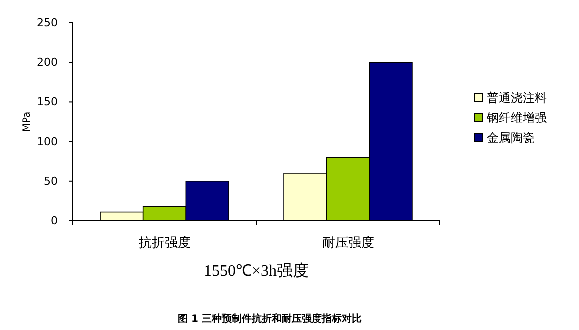 Image resolution: width=579 pixels, height=330 pixels. What do you see at coordinates (516, 118) in the screenshot?
I see `legend-label: 钢纤维增强` at bounding box center [516, 118].